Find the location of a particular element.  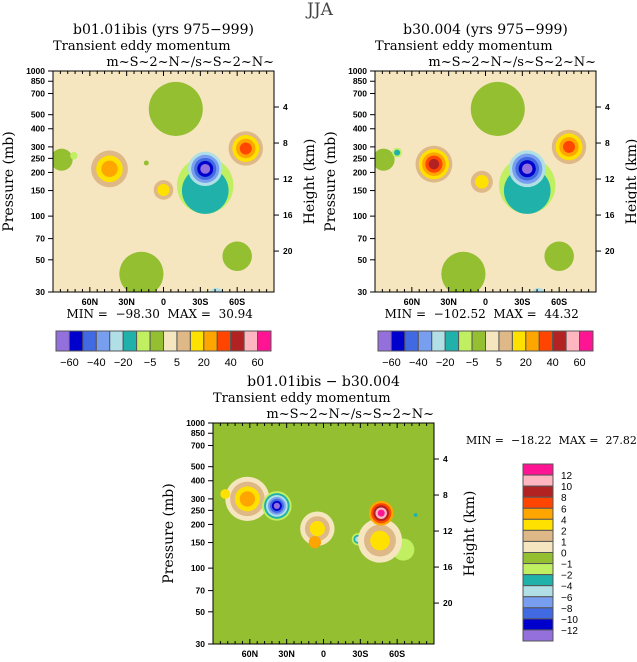

colorbar-label: 1 is located at coordinates (564, 542).